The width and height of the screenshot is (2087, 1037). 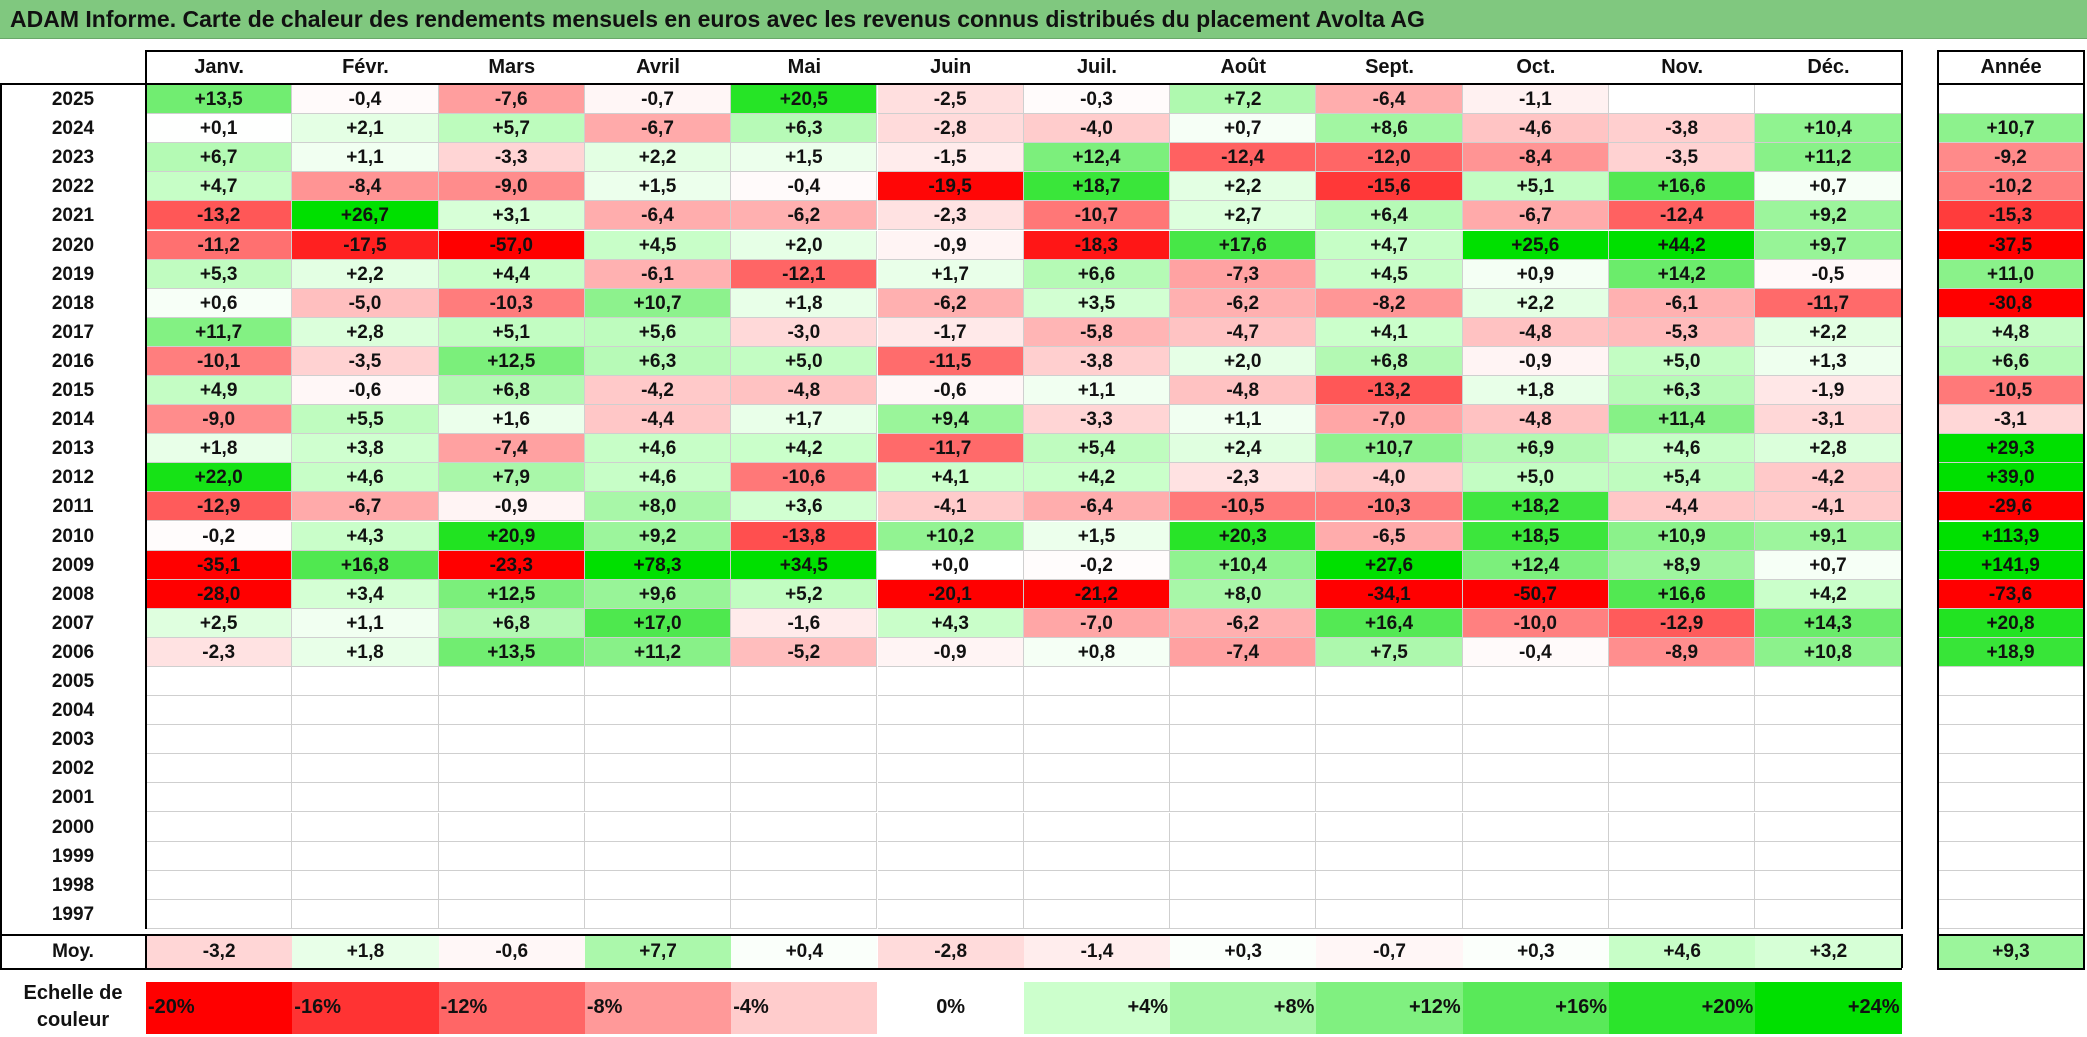 I want to click on heat-cell: +25,6, so click(x=1535, y=245).